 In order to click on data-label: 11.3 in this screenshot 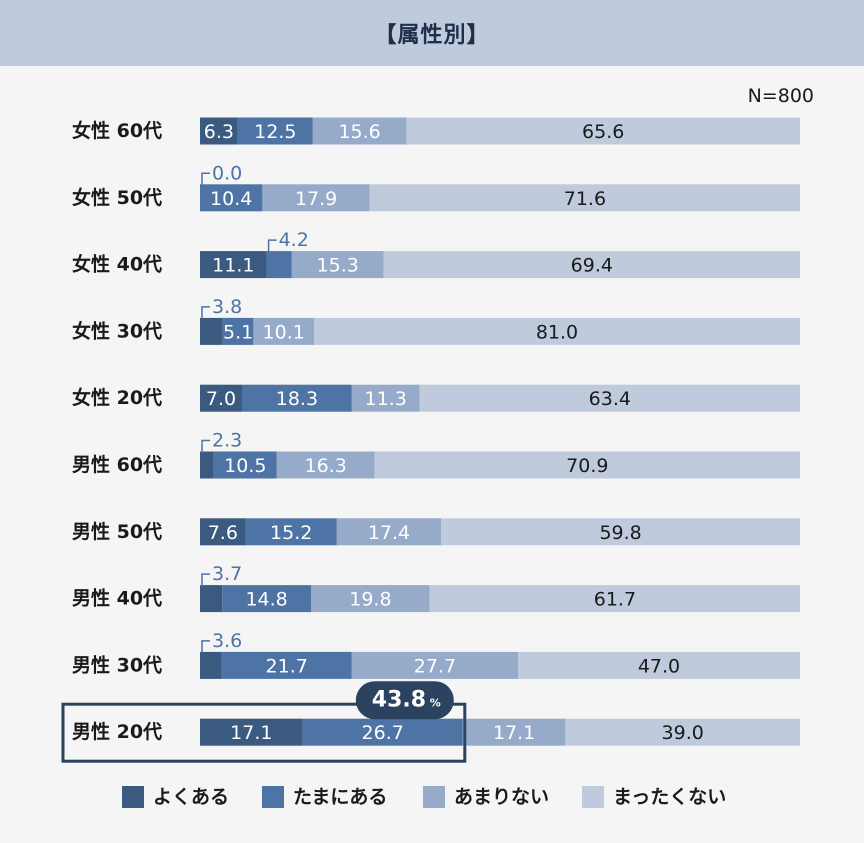, I will do `click(386, 399)`.